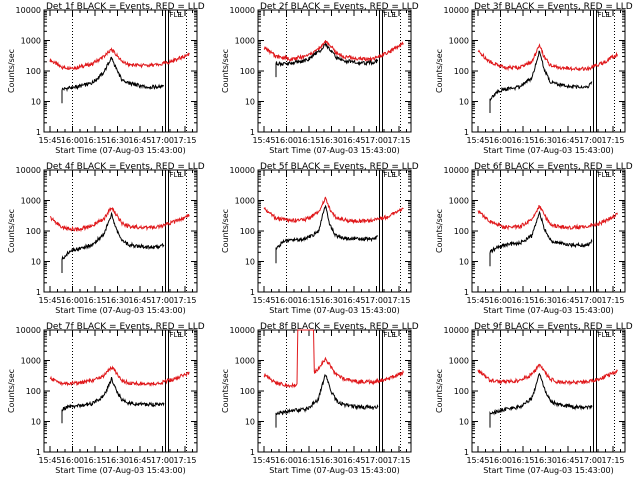 Image resolution: width=640 pixels, height=480 pixels. What do you see at coordinates (125, 167) in the screenshot?
I see `panel-title: Det 4f BLACK = Events, RED = LLD` at bounding box center [125, 167].